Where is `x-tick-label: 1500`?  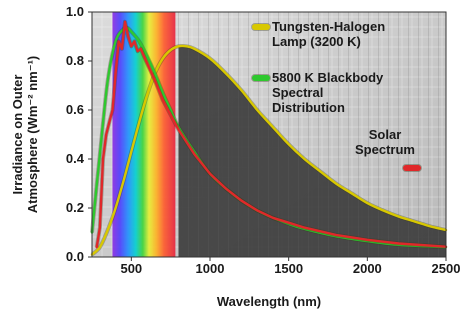 x-tick-label: 1500 is located at coordinates (288, 268).